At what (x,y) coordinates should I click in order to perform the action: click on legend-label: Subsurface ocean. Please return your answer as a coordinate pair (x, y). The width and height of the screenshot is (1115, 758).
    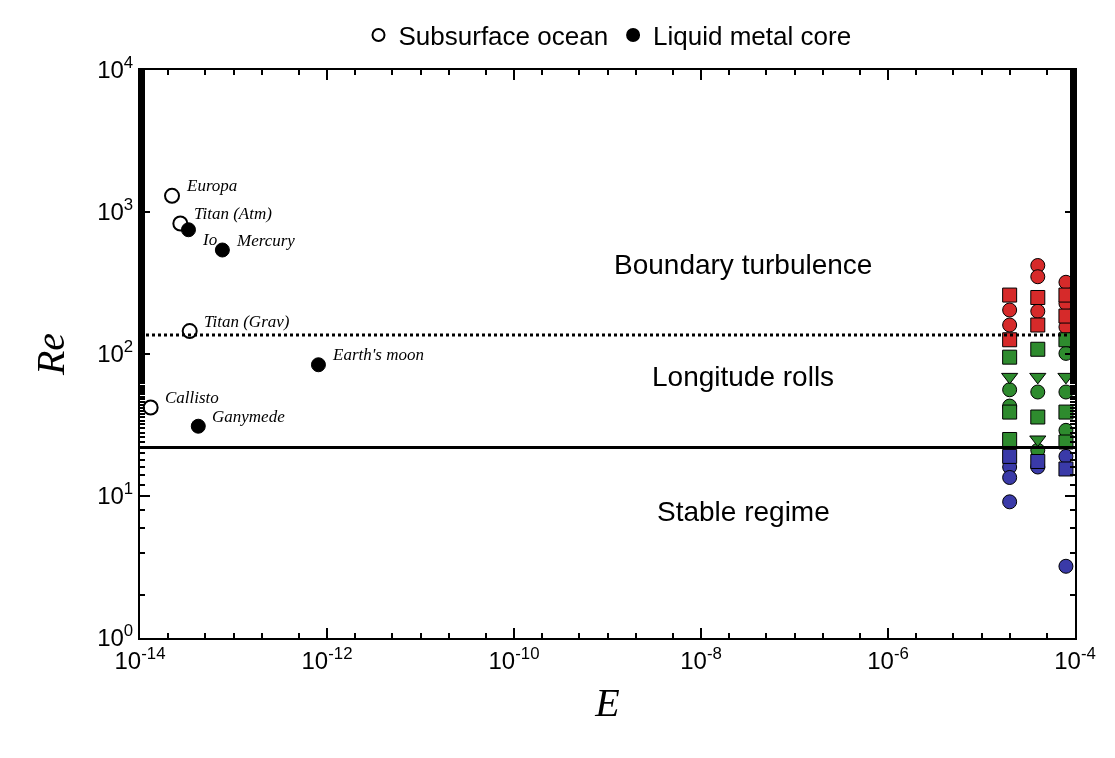
    Looking at the image, I should click on (503, 36).